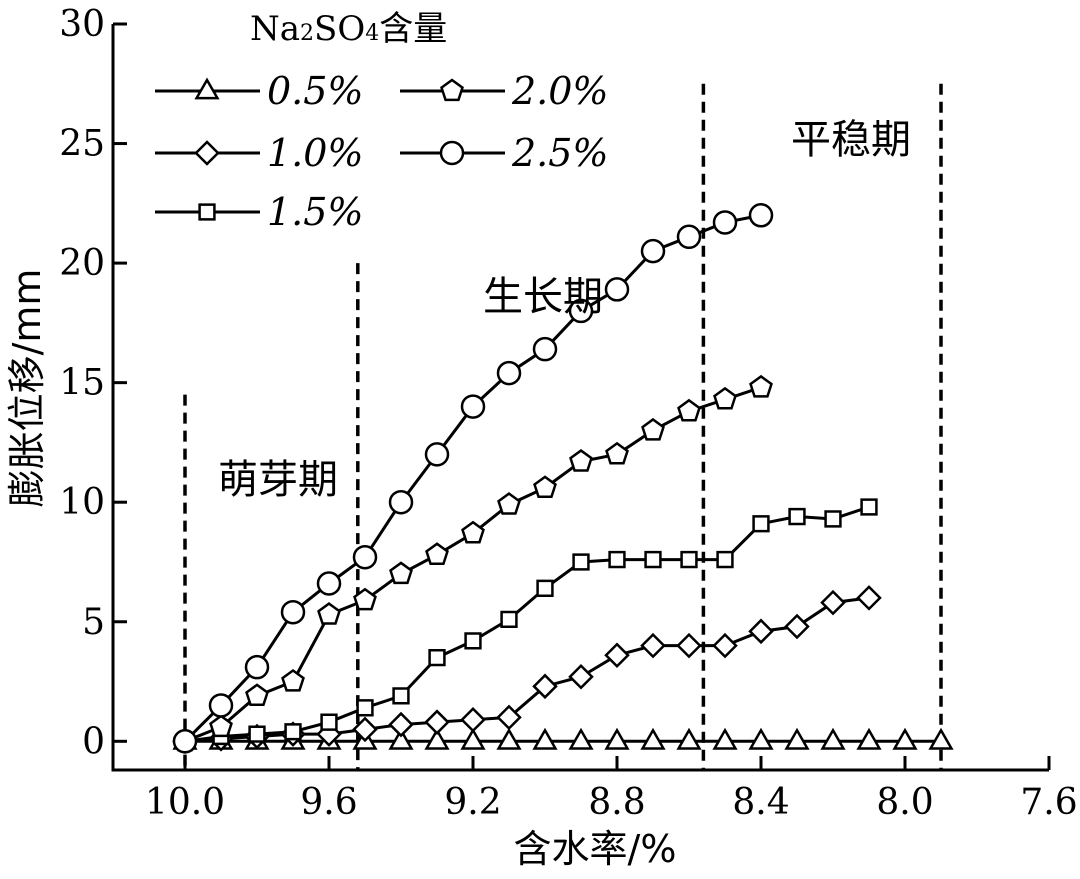 Image resolution: width=1080 pixels, height=879 pixels. What do you see at coordinates (504, 153) in the screenshot?
I see `legend-item-circle: 2.5%` at bounding box center [504, 153].